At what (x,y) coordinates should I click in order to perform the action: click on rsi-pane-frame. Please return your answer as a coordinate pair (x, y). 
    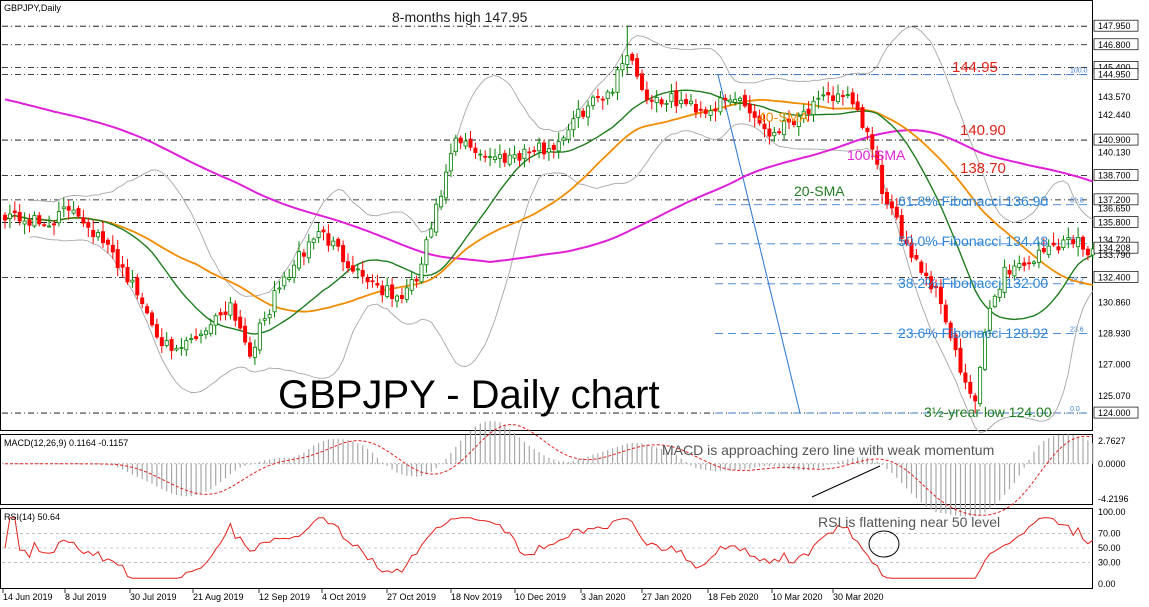
    Looking at the image, I should click on (546, 548).